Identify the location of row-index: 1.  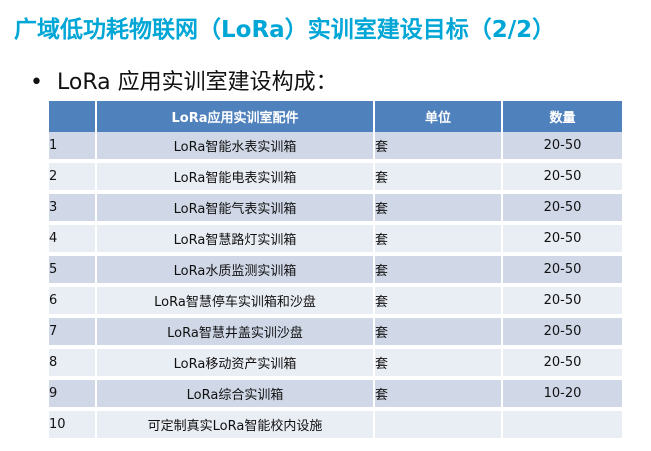
(73, 147).